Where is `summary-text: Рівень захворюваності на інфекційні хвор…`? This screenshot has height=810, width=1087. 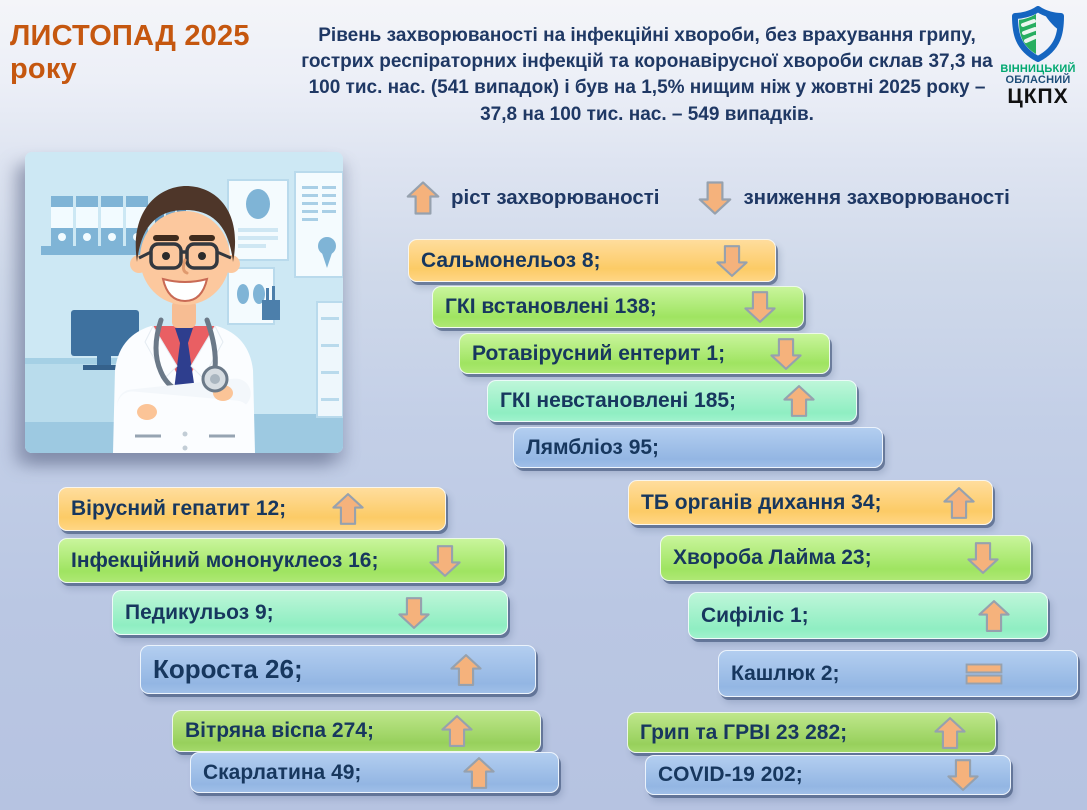
summary-text: Рівень захворюваності на інфекційні хвор… is located at coordinates (647, 75).